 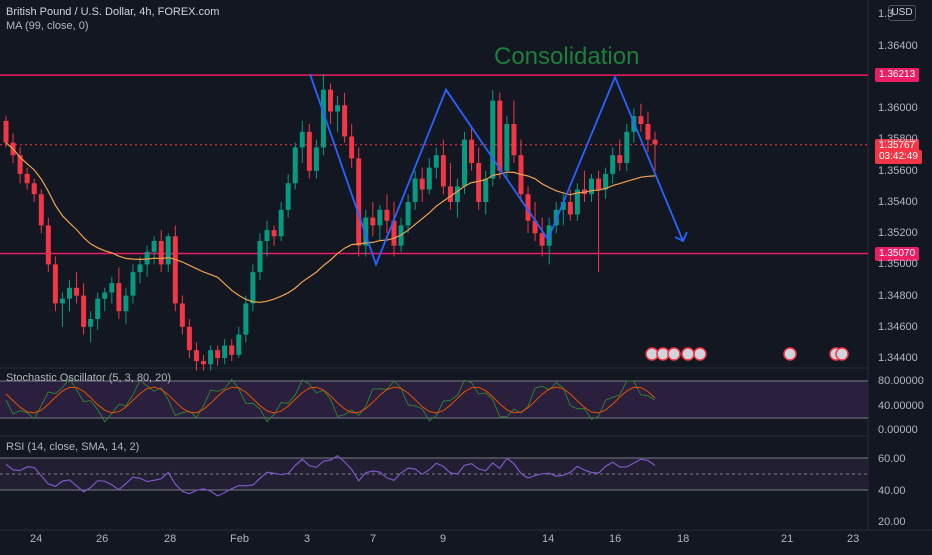 What do you see at coordinates (901, 406) in the screenshot?
I see `stoch-tick: 40.00000` at bounding box center [901, 406].